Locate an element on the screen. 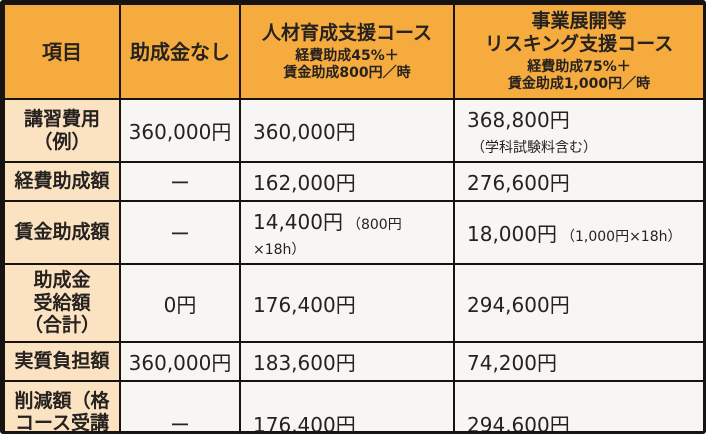  header-cell-jinzai-course: 人材育成支援コース 経費助成45%＋ 賃金助成800円／時 is located at coordinates (347, 51).